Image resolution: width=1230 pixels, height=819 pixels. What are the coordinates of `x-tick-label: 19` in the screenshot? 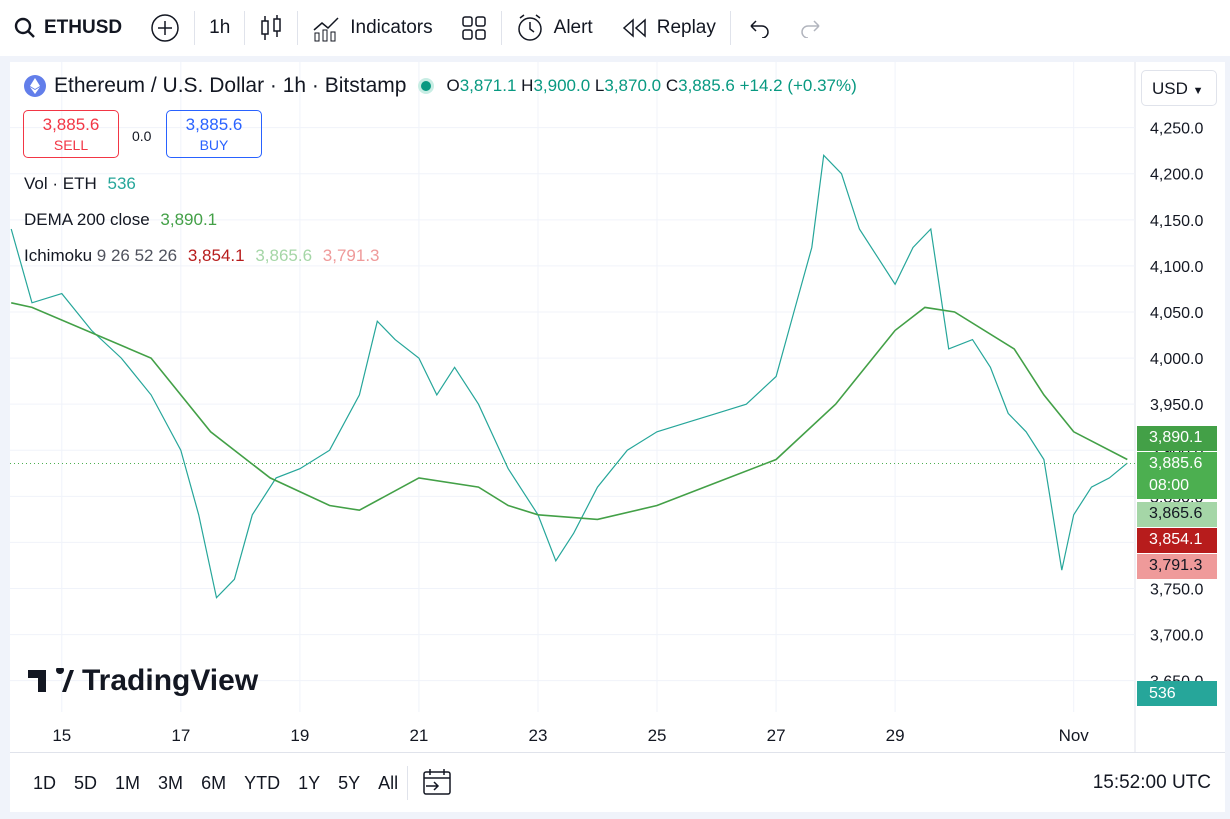 It's located at (299, 735).